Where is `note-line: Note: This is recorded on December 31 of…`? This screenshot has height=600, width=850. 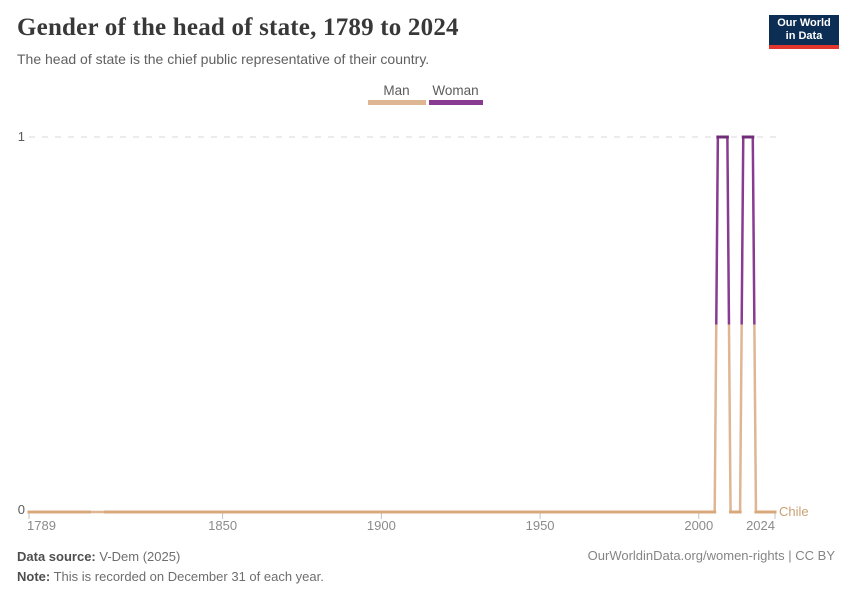
note-line: Note: This is recorded on December 31 of… is located at coordinates (170, 577).